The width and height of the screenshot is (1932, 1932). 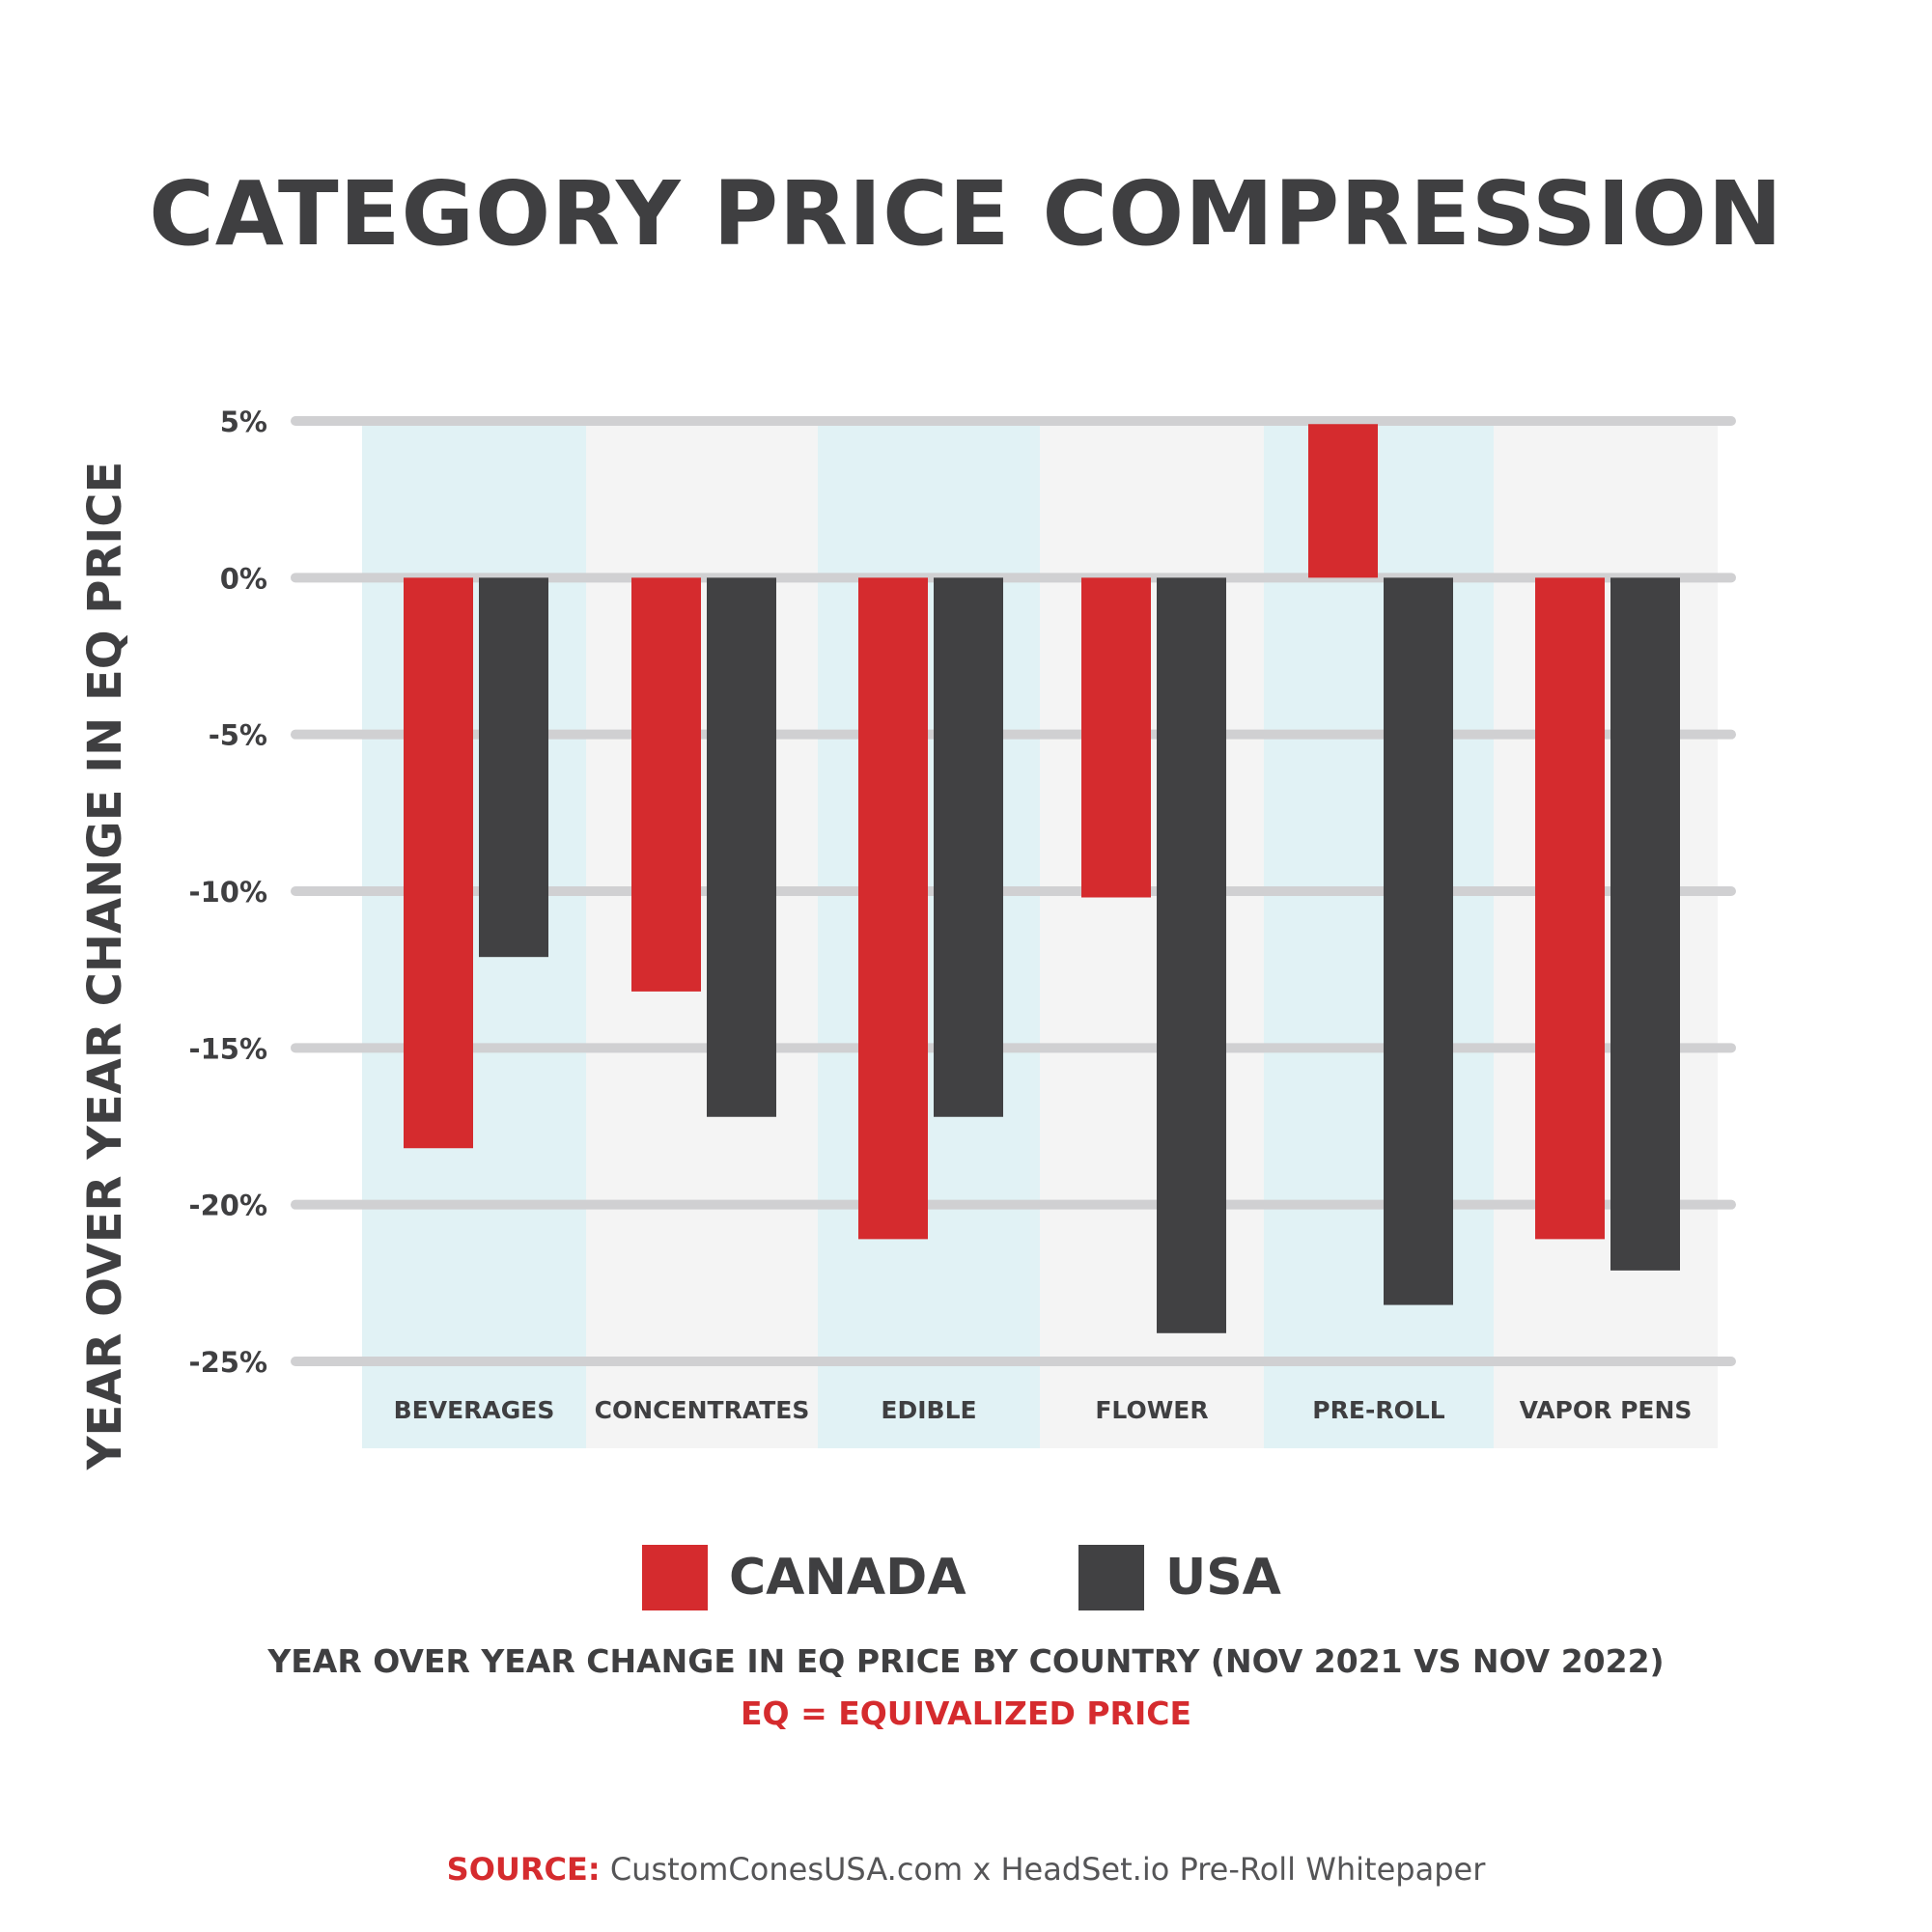 I want to click on bar-canada-vapor-pens, so click(x=1570, y=909).